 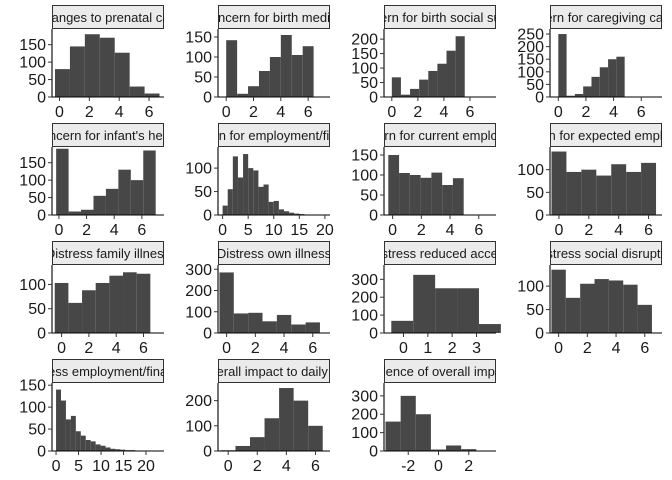 I want to click on x-tick-label: 10, so click(x=274, y=230).